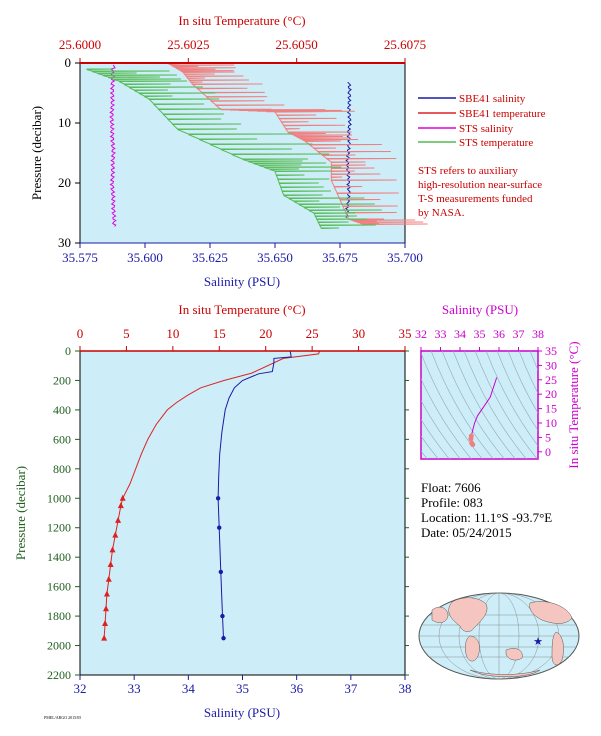 The image size is (601, 736). I want to click on main-sal-tick-label: 35, so click(242, 688).